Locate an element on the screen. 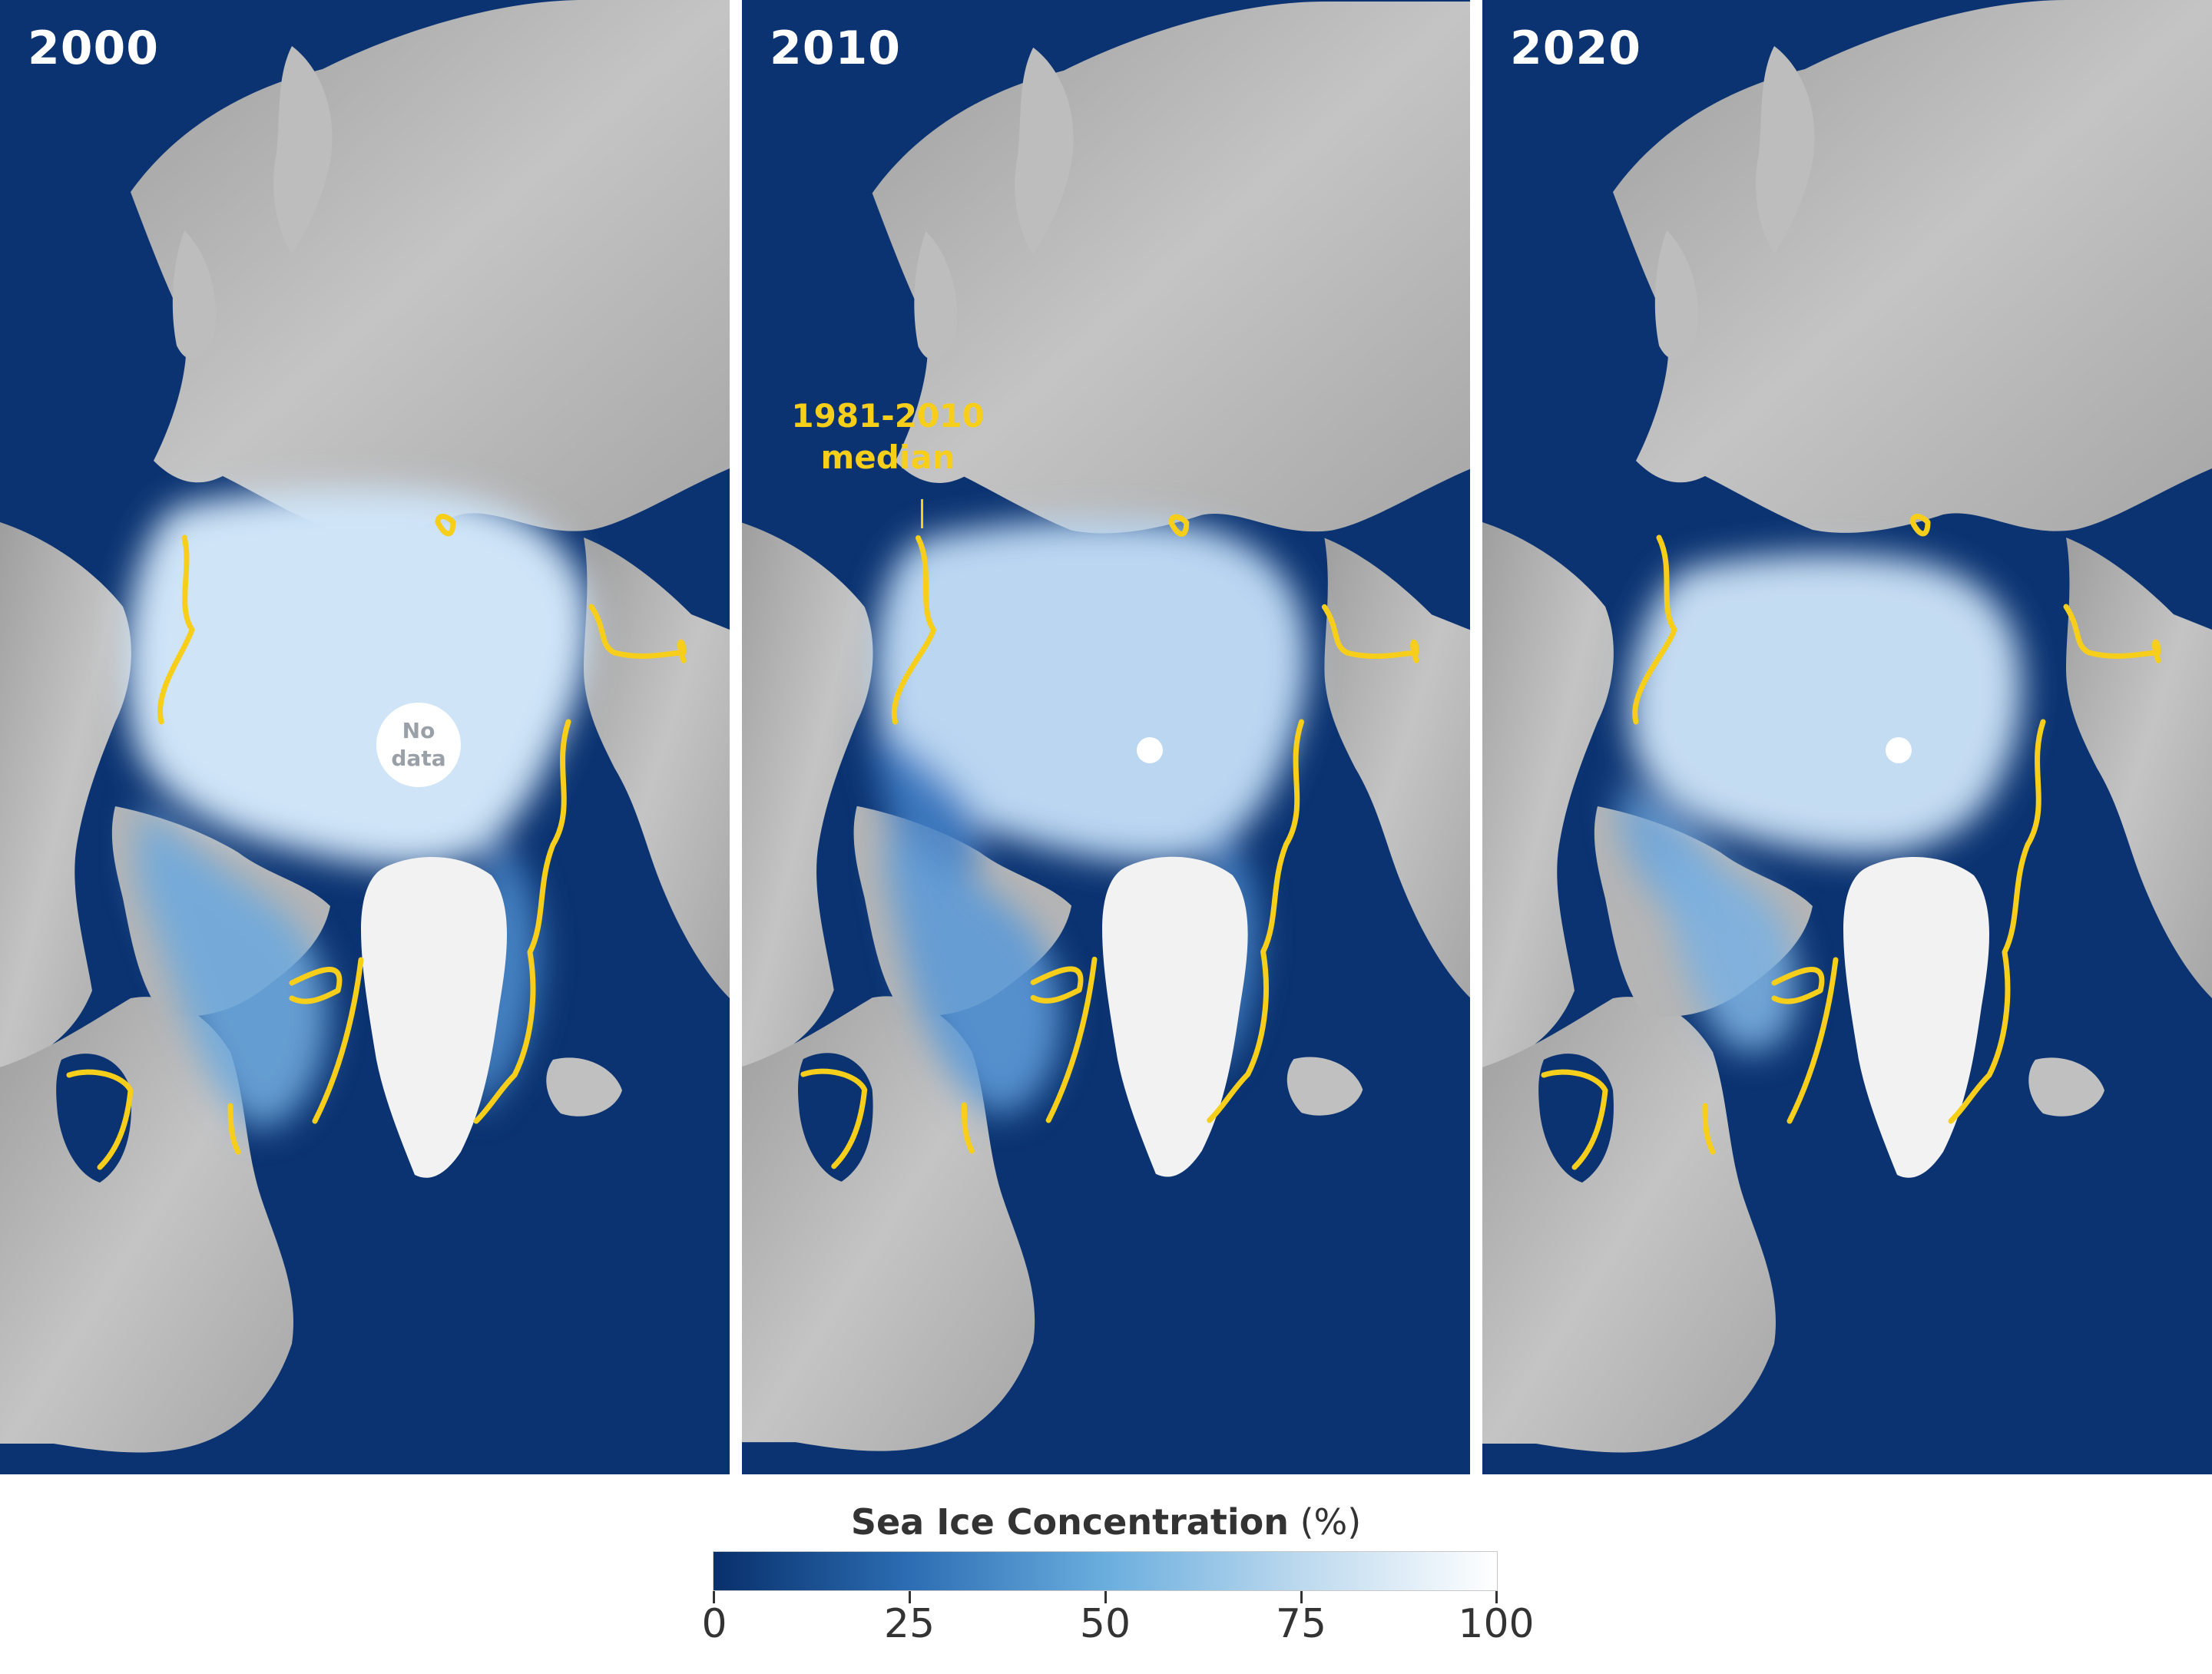 The image size is (2212, 1674). panel-year-label: 2020 is located at coordinates (1575, 48).